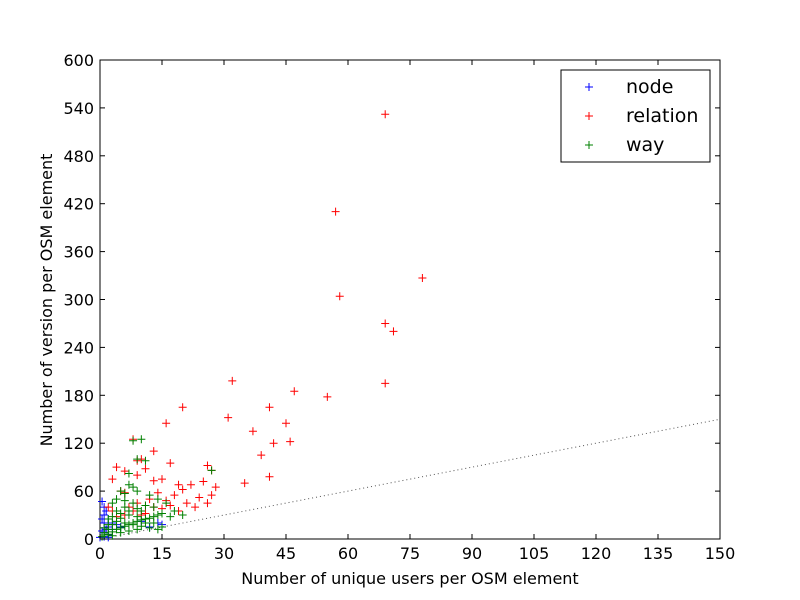 The height and width of the screenshot is (600, 800). I want to click on x-tick-label: 15, so click(162, 553).